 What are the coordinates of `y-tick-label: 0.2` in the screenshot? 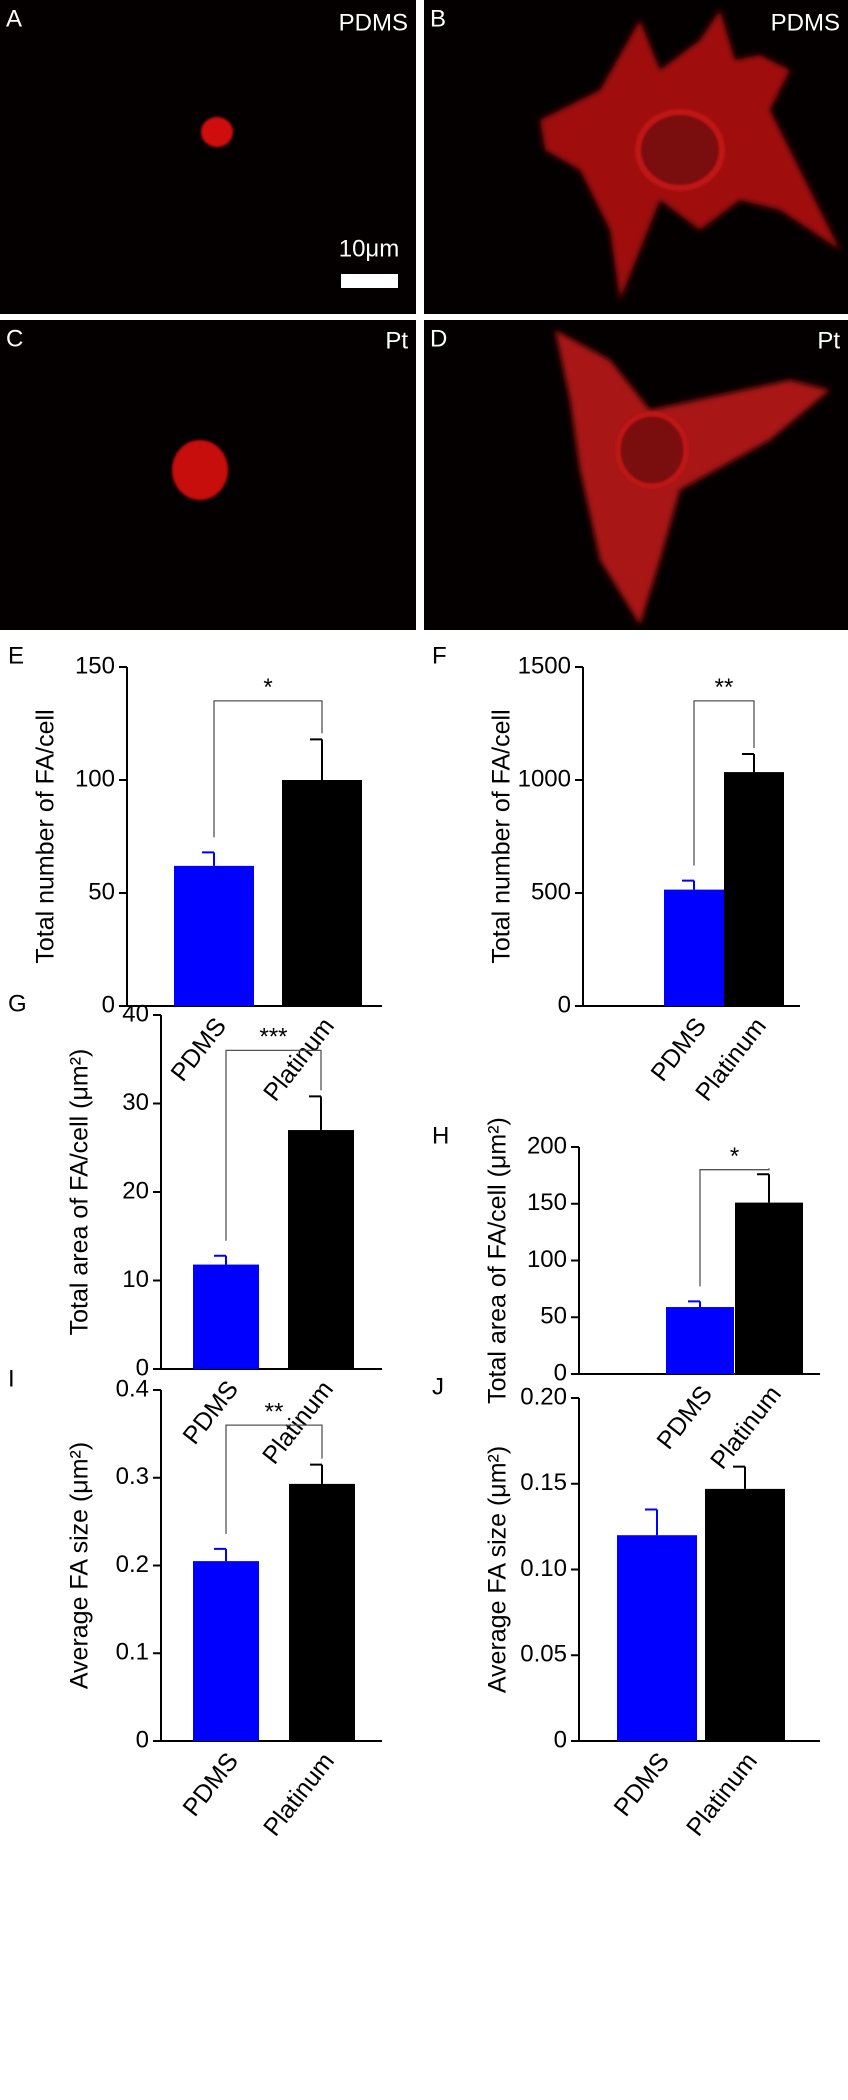 It's located at (132, 1564).